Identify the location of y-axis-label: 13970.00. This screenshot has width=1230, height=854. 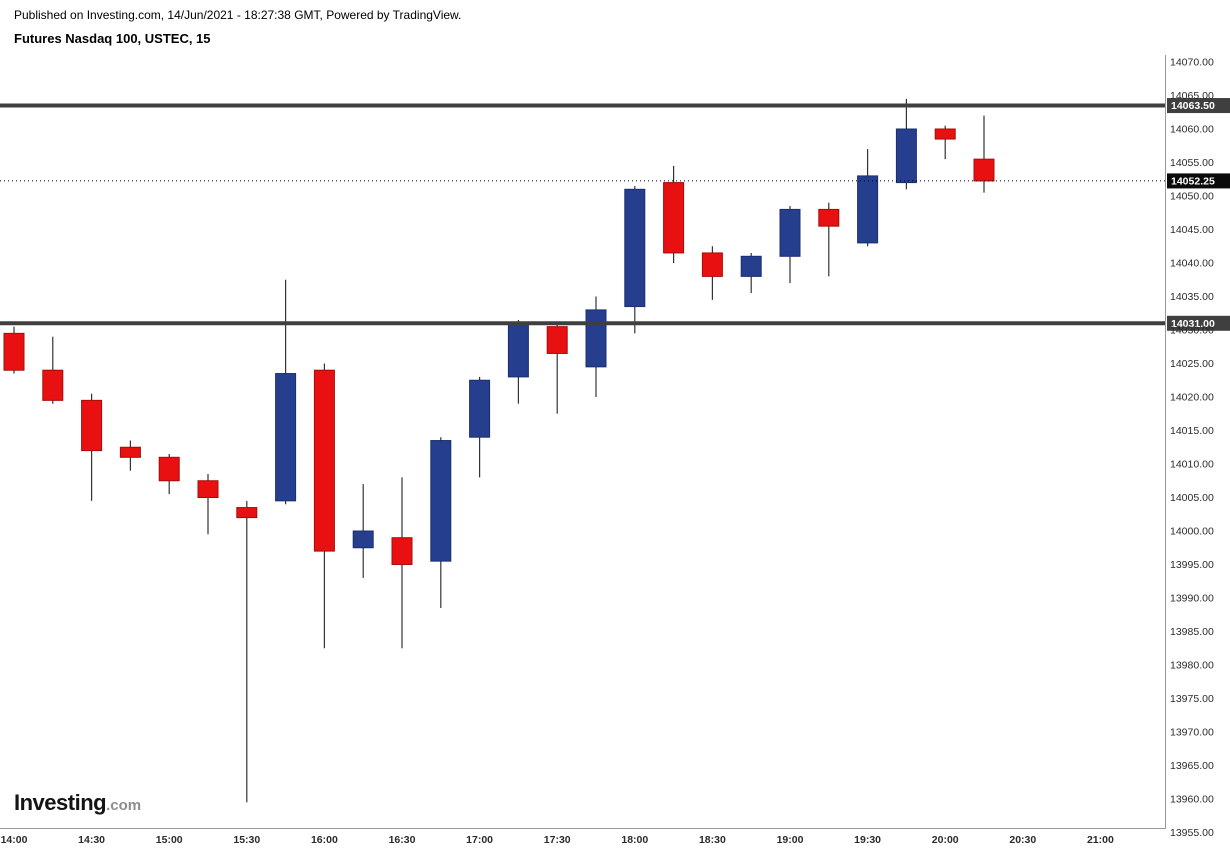
(1192, 733).